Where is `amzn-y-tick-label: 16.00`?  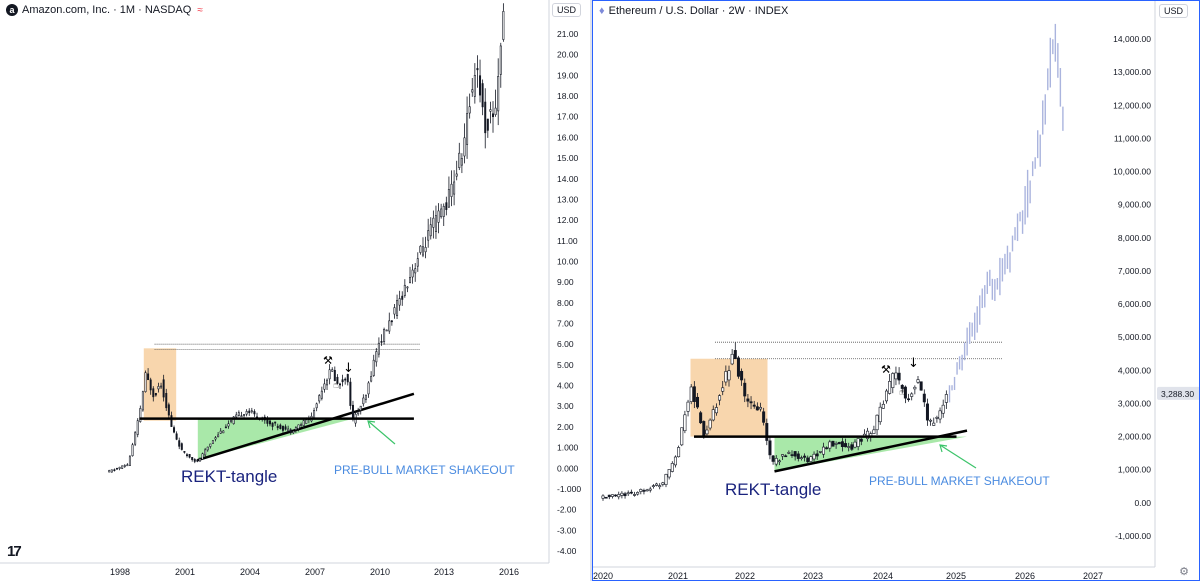
amzn-y-tick-label: 16.00 is located at coordinates (568, 137).